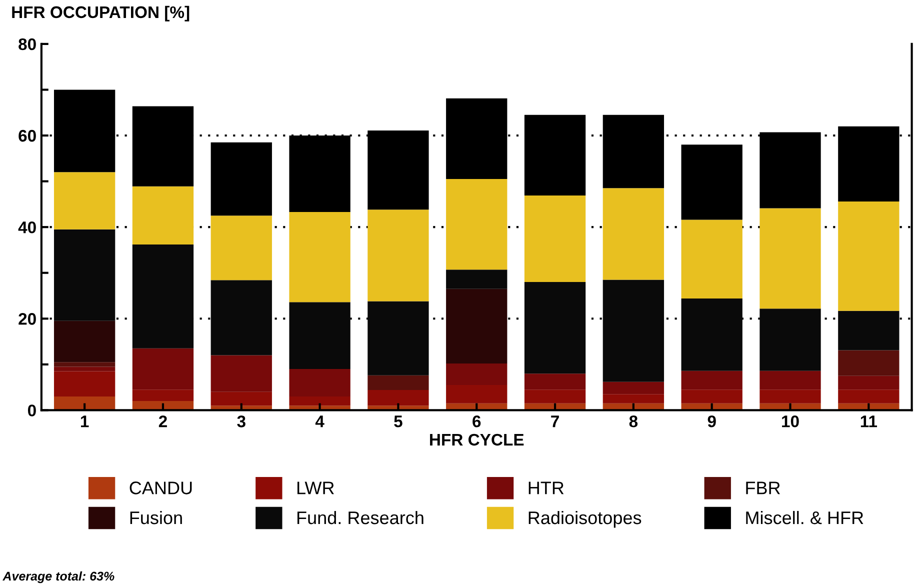 This screenshot has height=586, width=921. Describe the element at coordinates (555, 422) in the screenshot. I see `x-tick-label: 7` at that location.